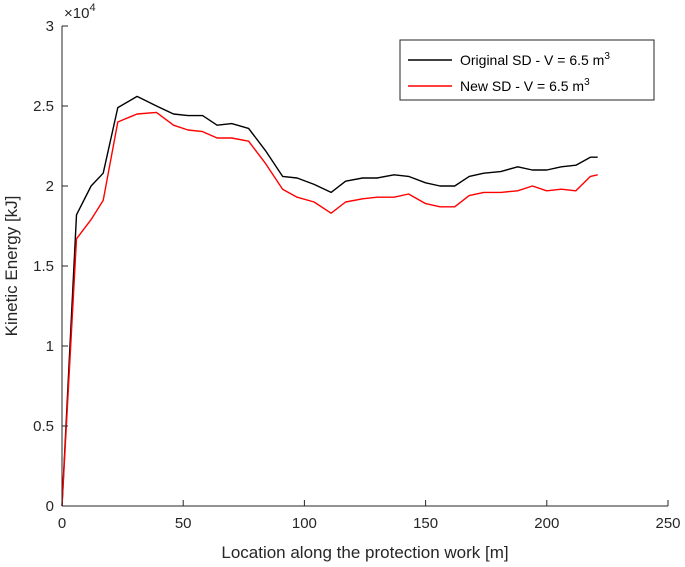 This screenshot has width=685, height=567. I want to click on y-tick-label: 3, so click(50, 26).